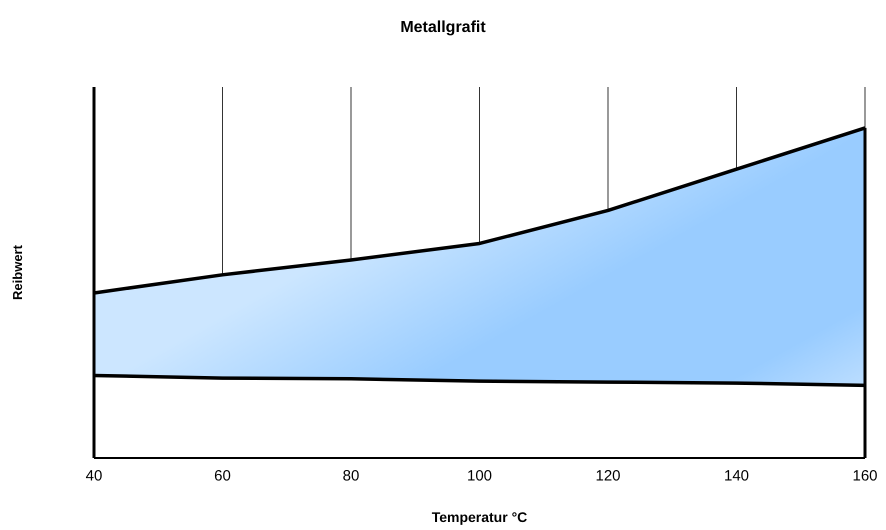  I want to click on x-tick-label: 140, so click(737, 476).